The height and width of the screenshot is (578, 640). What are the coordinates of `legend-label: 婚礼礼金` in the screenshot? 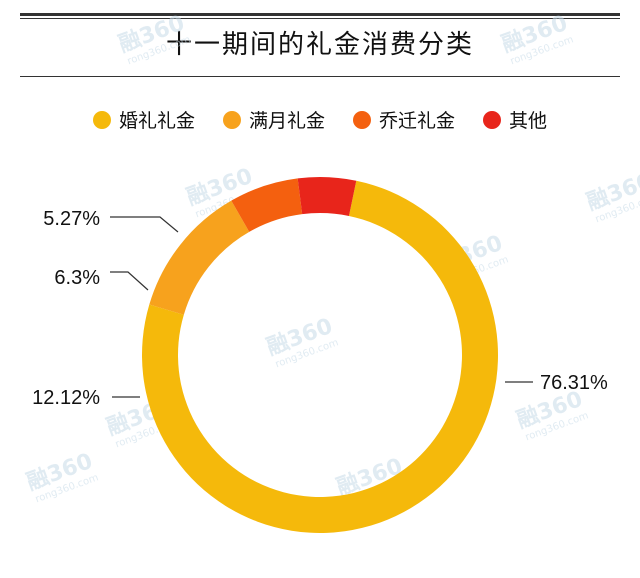 It's located at (156, 121).